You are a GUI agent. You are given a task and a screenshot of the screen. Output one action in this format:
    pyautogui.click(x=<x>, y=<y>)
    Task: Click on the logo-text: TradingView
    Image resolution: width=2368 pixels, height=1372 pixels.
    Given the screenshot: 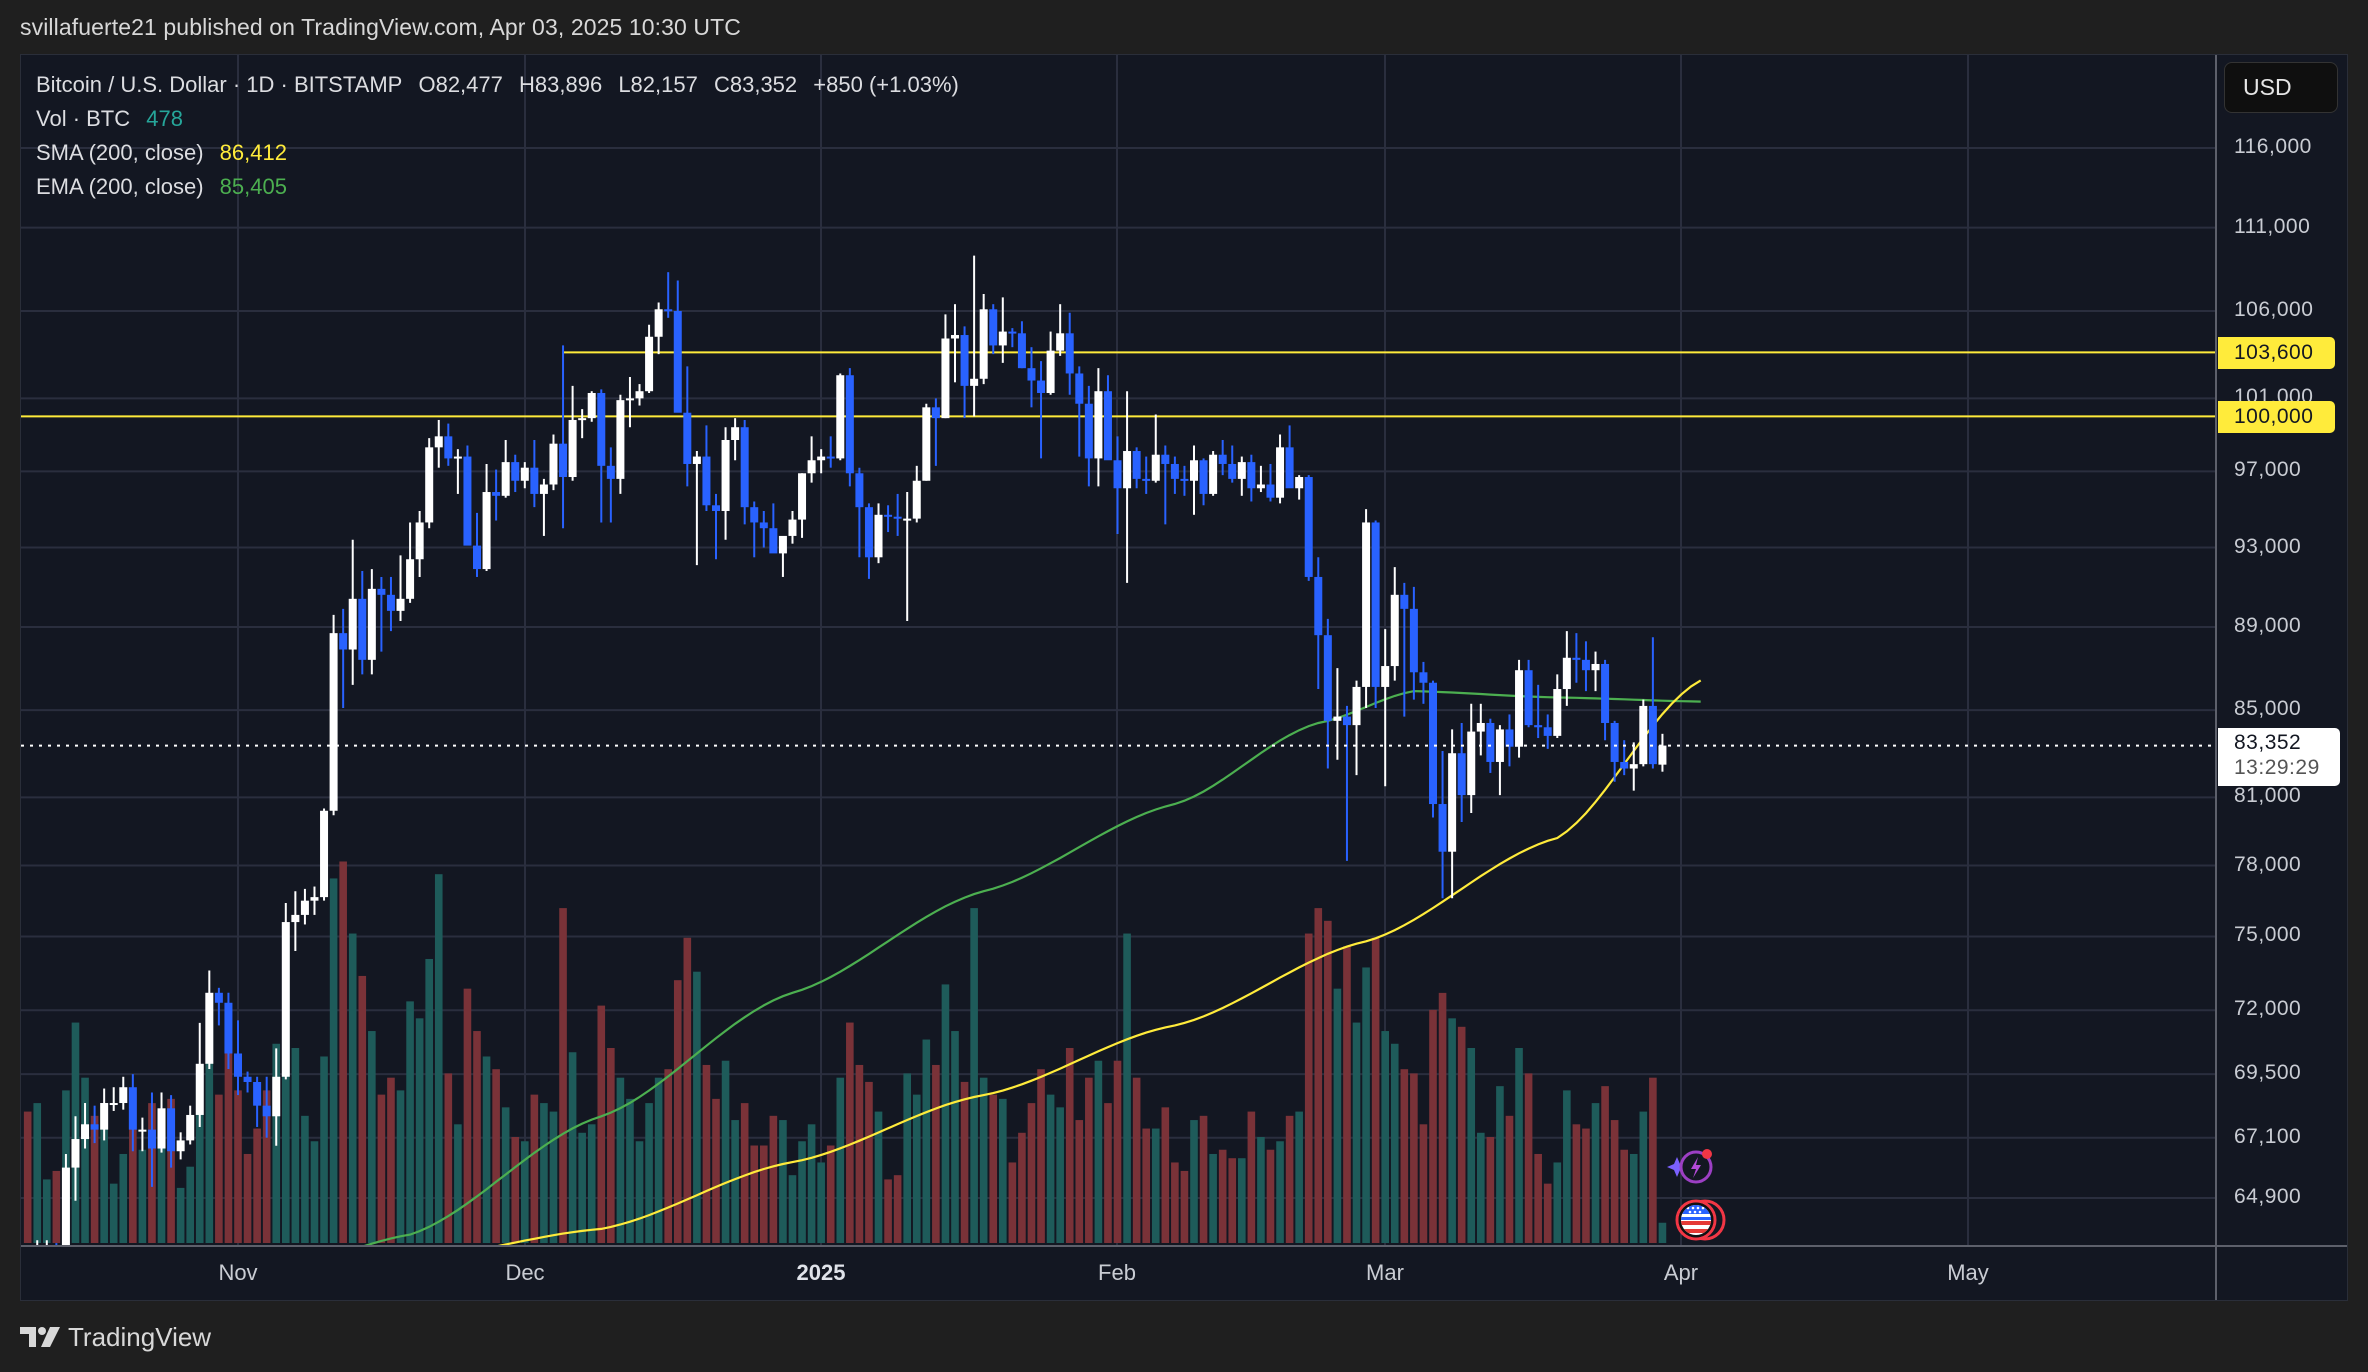 What is the action you would take?
    pyautogui.click(x=140, y=1337)
    